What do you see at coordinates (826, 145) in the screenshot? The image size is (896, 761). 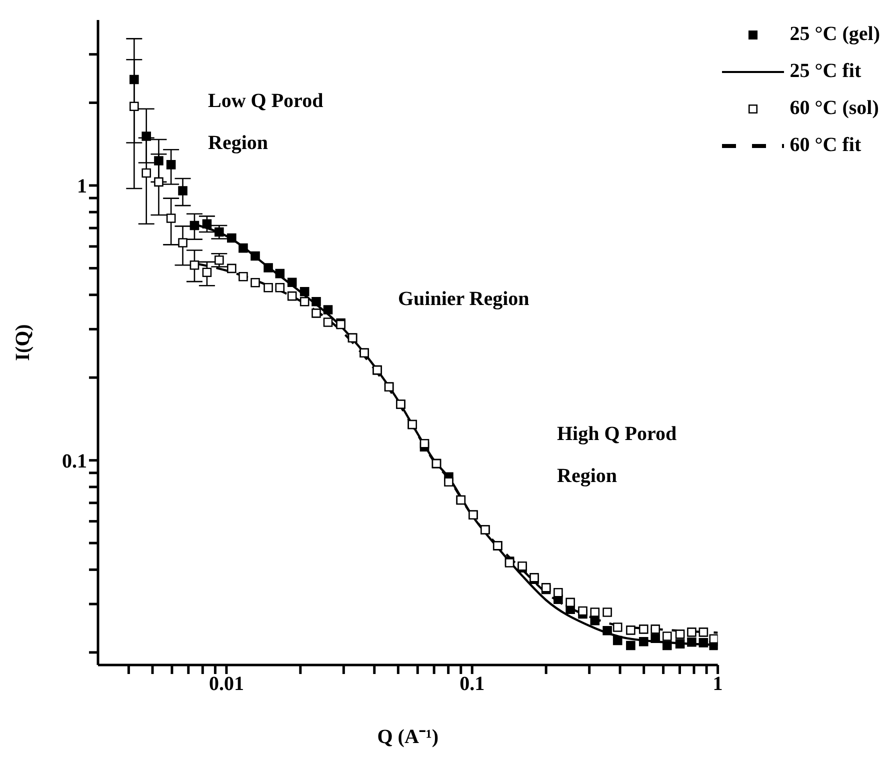 I see `legend-label: 60 °C fit` at bounding box center [826, 145].